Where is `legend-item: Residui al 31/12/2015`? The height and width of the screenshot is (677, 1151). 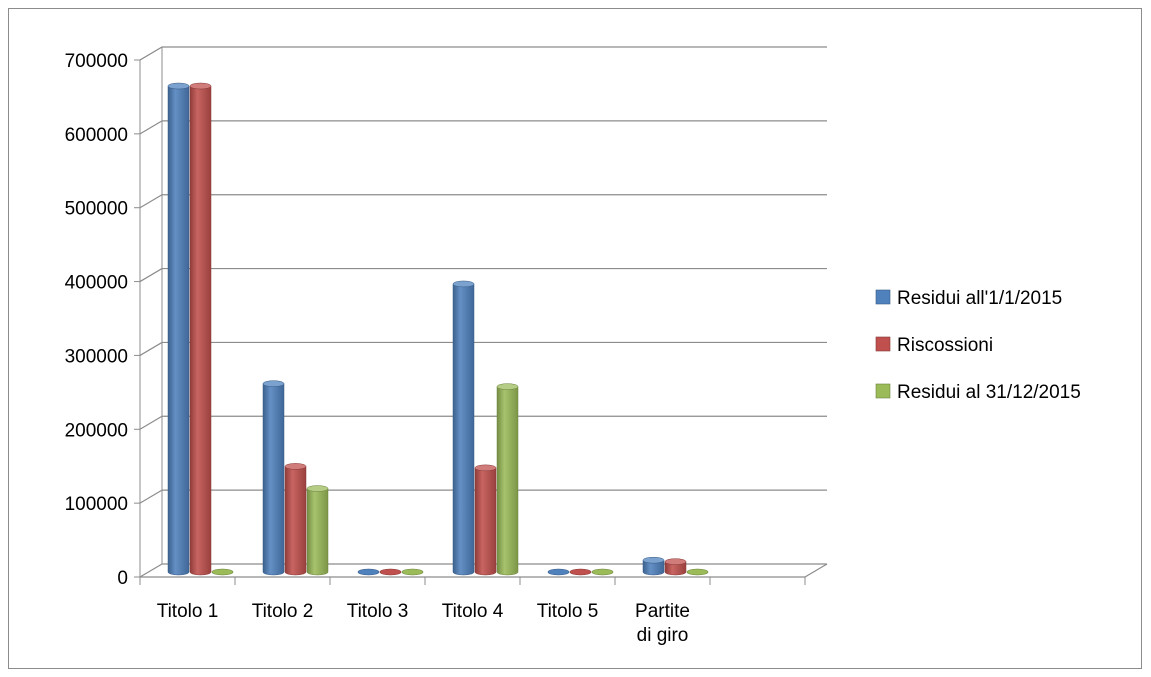 legend-item: Residui al 31/12/2015 is located at coordinates (978, 392).